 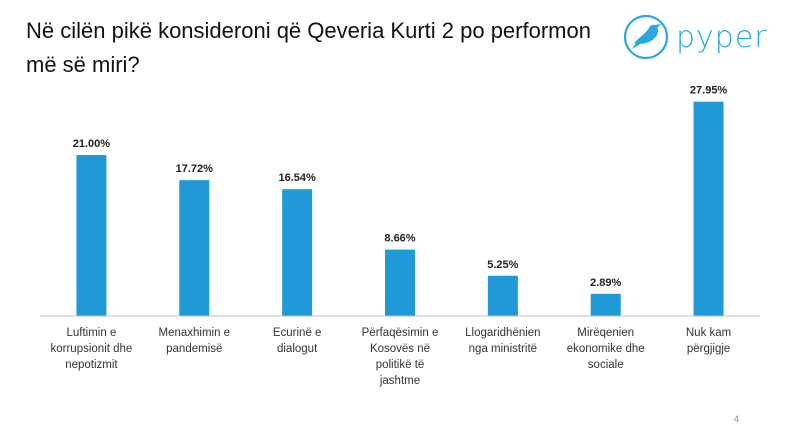 What do you see at coordinates (92, 349) in the screenshot?
I see `category-label-1: Luftimin e korrupsionit dhe nepotizmit` at bounding box center [92, 349].